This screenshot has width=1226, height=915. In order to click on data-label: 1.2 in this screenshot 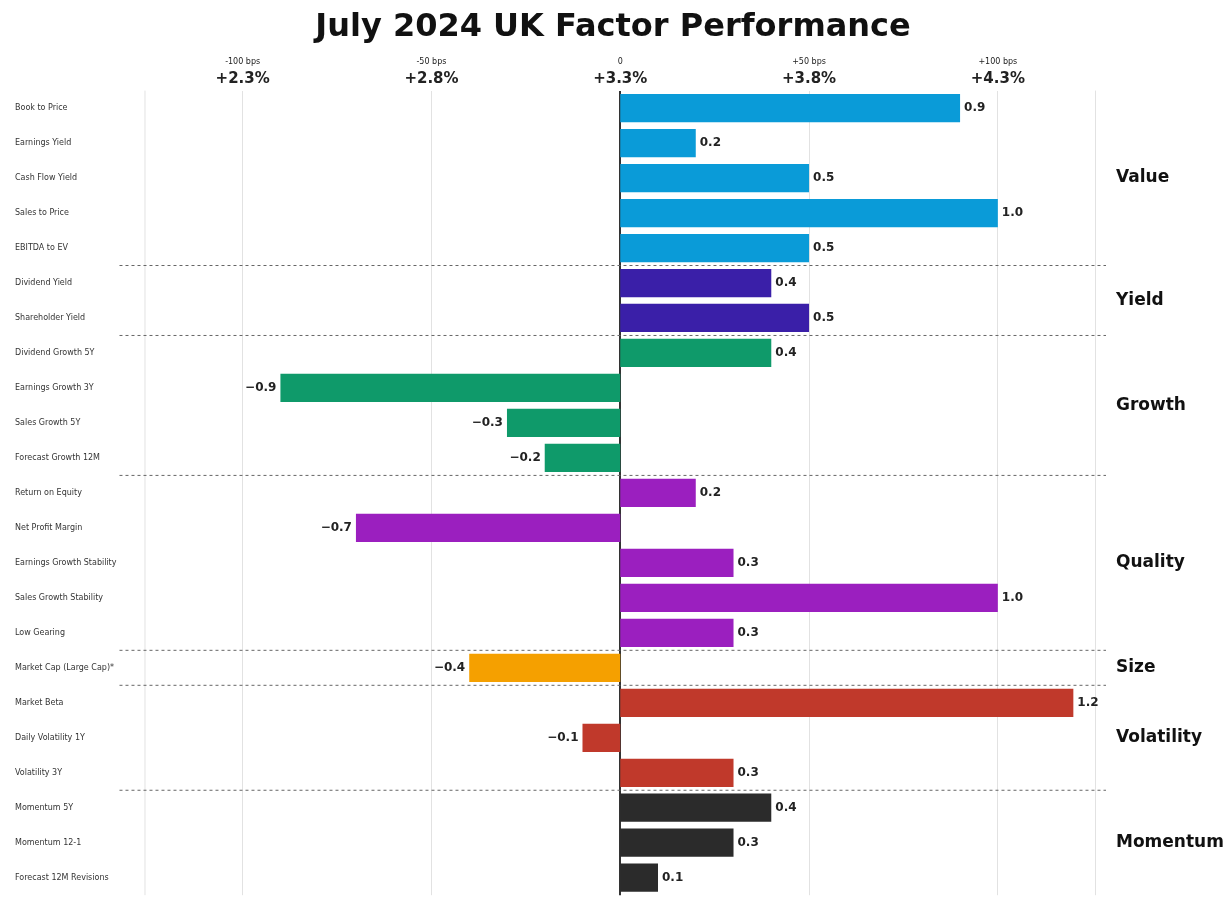, I will do `click(1088, 701)`.